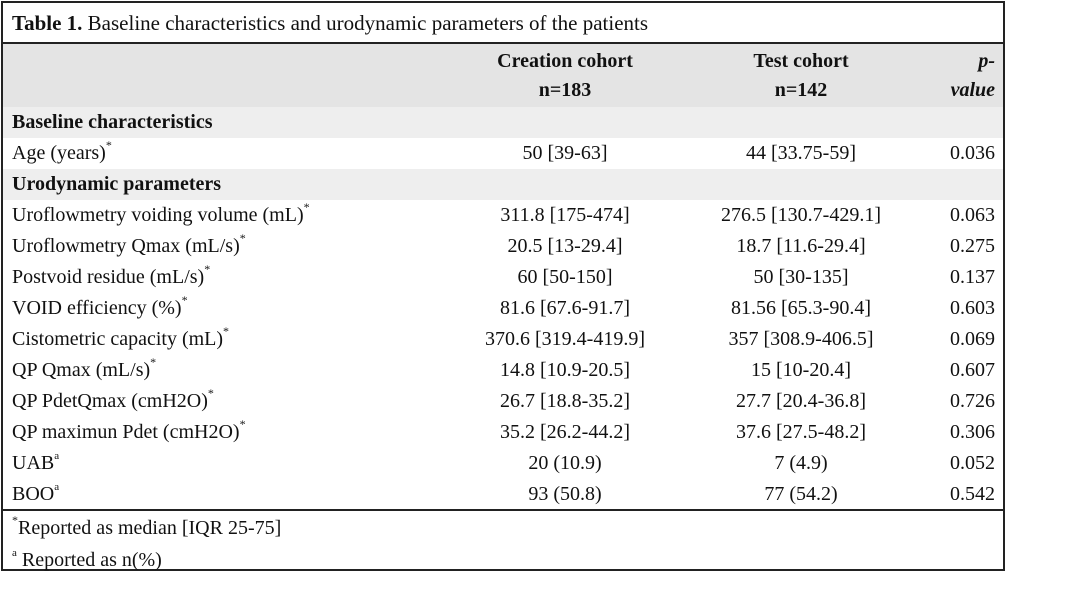 This screenshot has height=610, width=1080. I want to click on row-label-cell: BOOa, so click(231, 495).